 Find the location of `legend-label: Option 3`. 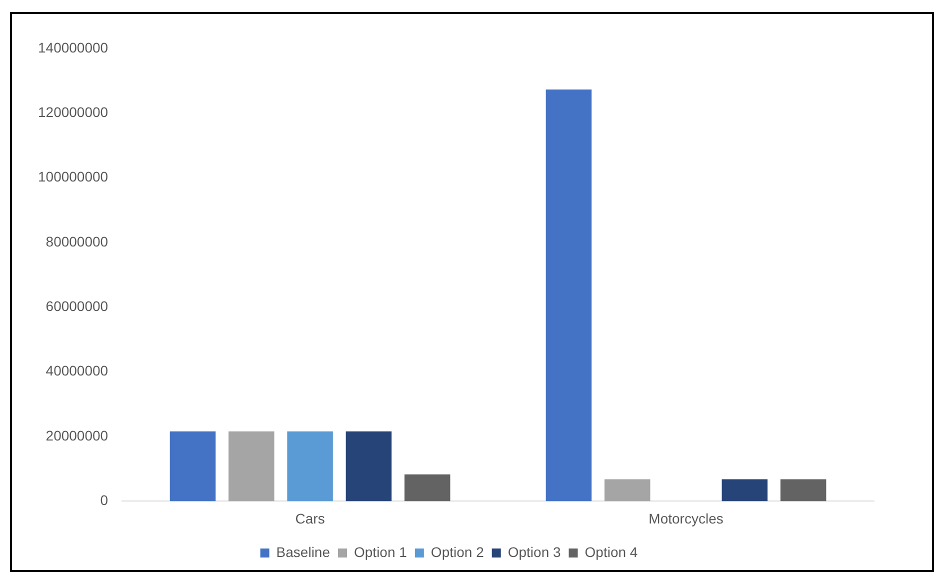

legend-label: Option 3 is located at coordinates (534, 552).